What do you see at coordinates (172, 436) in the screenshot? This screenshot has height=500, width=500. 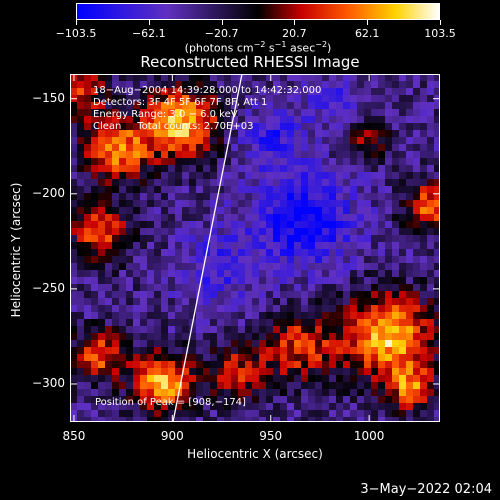 I see `x-tick-label: 900` at bounding box center [172, 436].